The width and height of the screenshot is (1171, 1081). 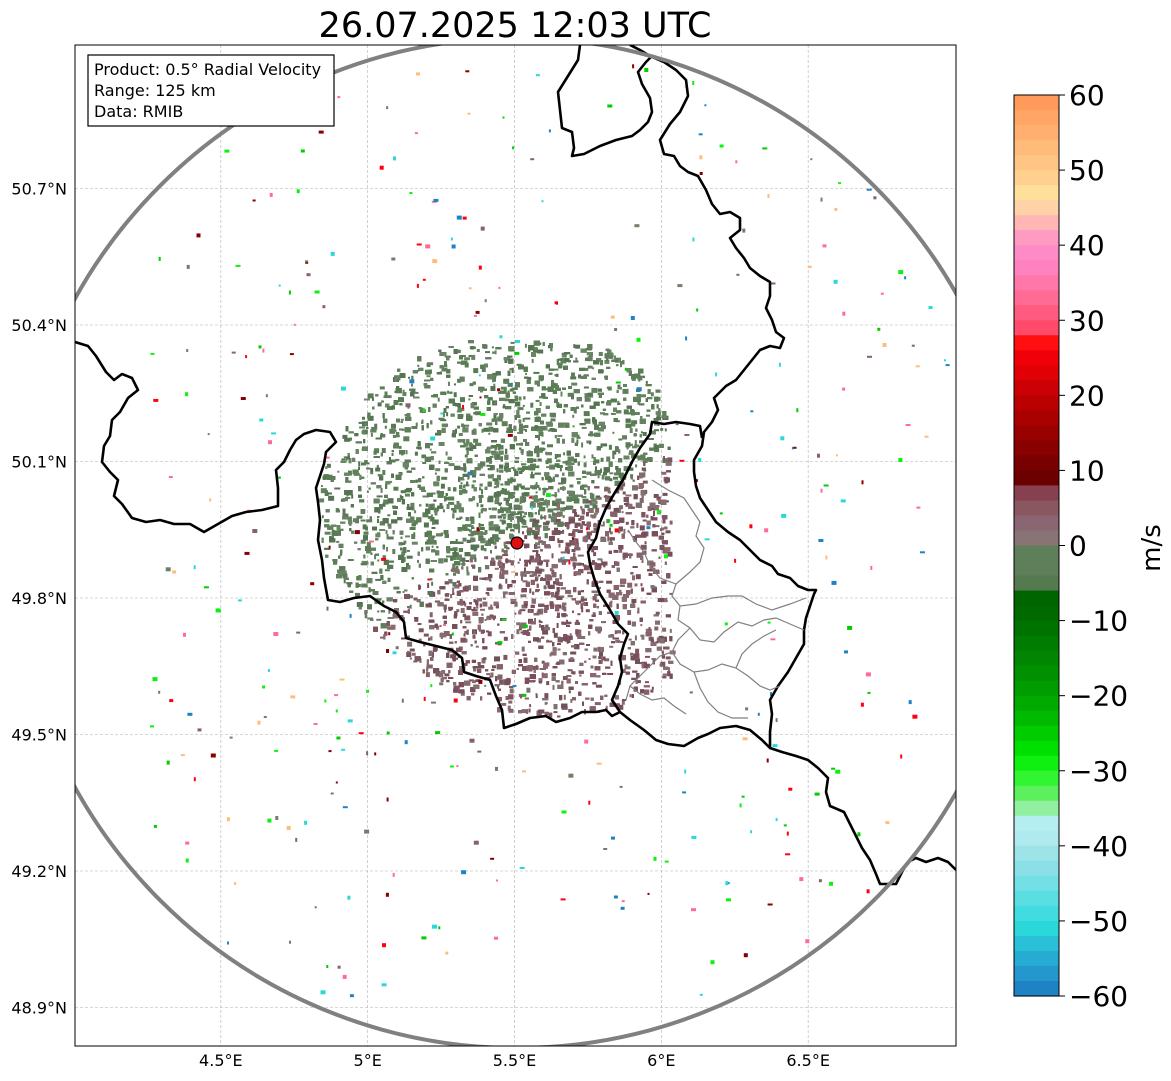 I want to click on colorbar-tick-label: 30, so click(x=1087, y=320).